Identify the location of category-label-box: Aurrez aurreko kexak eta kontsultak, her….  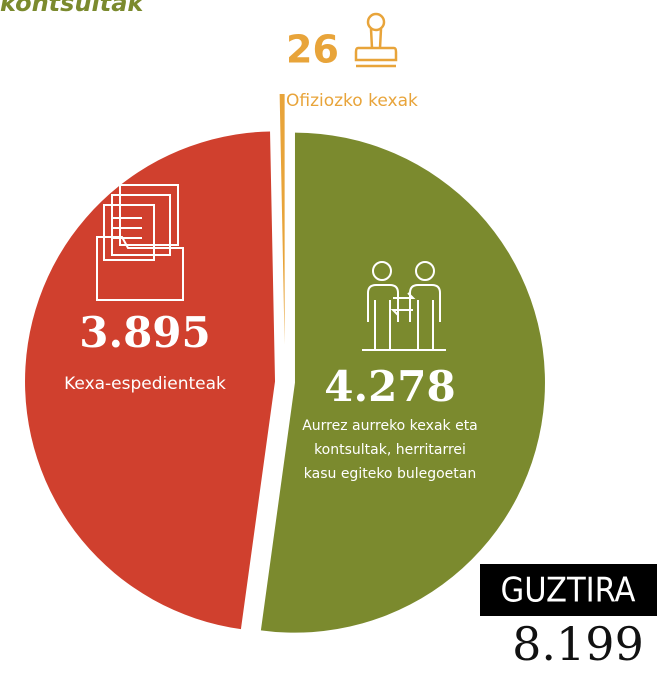
(390, 450).